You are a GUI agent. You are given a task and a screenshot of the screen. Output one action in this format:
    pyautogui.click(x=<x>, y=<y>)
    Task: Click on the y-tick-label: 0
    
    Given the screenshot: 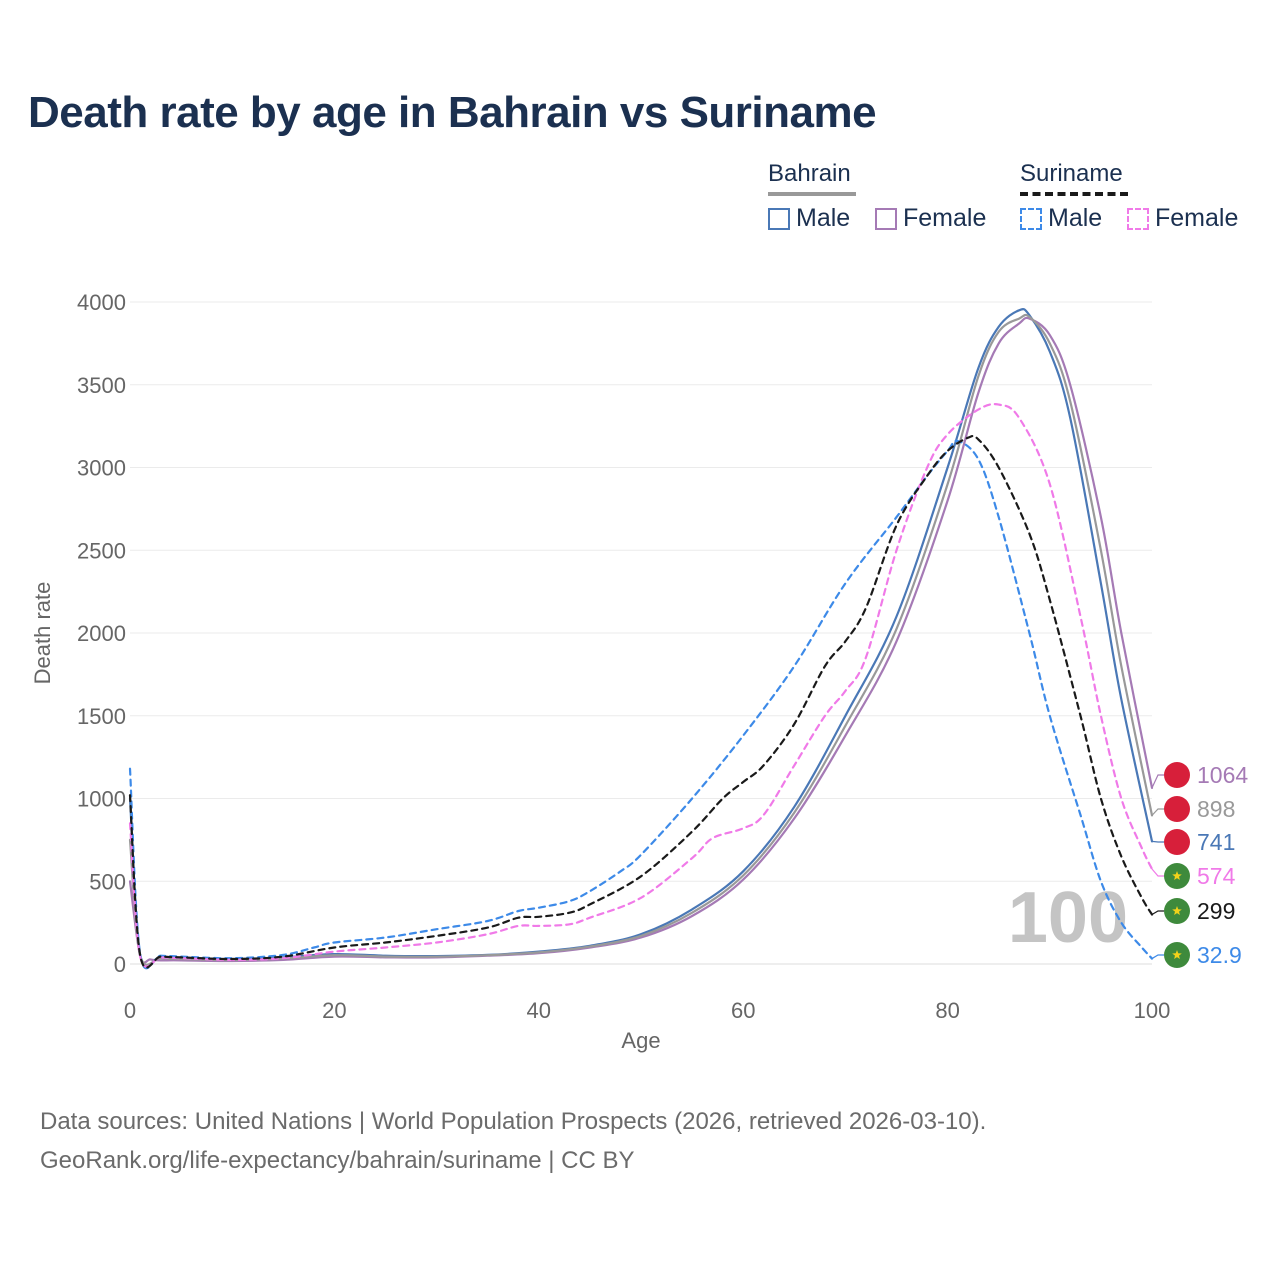 What is the action you would take?
    pyautogui.click(x=120, y=964)
    